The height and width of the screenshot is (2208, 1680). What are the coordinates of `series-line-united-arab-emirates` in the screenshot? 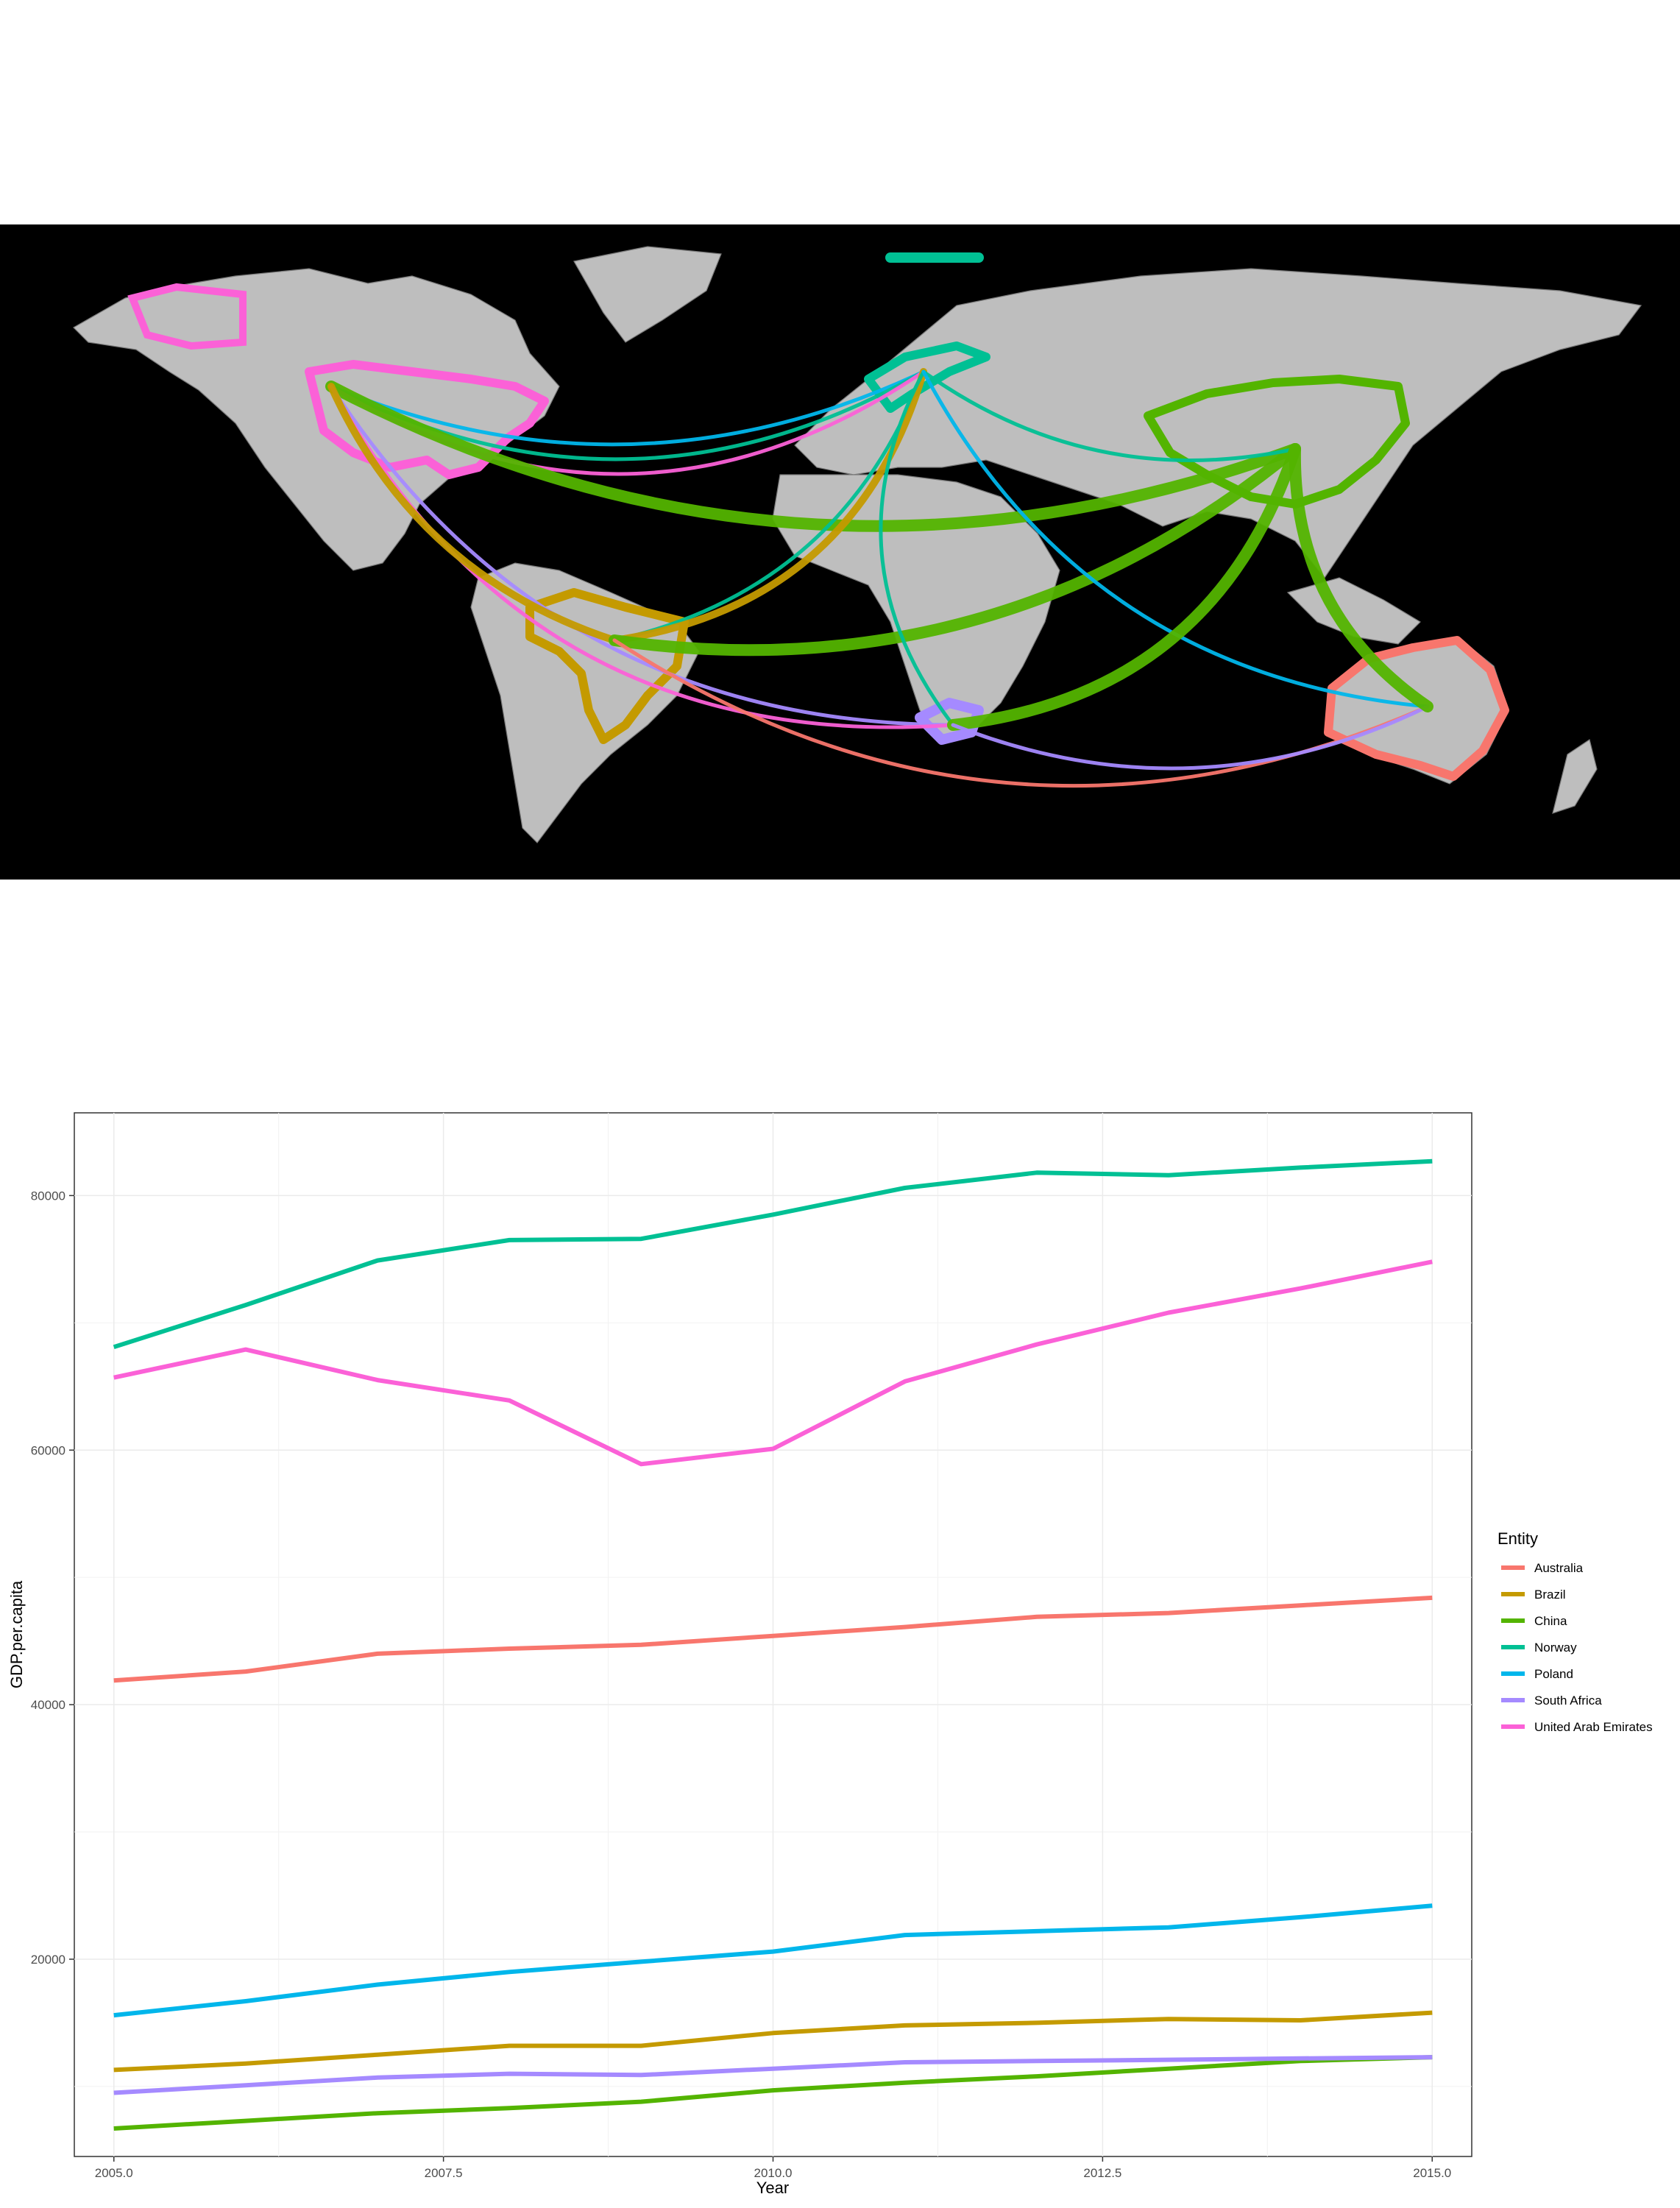 It's located at (773, 1363).